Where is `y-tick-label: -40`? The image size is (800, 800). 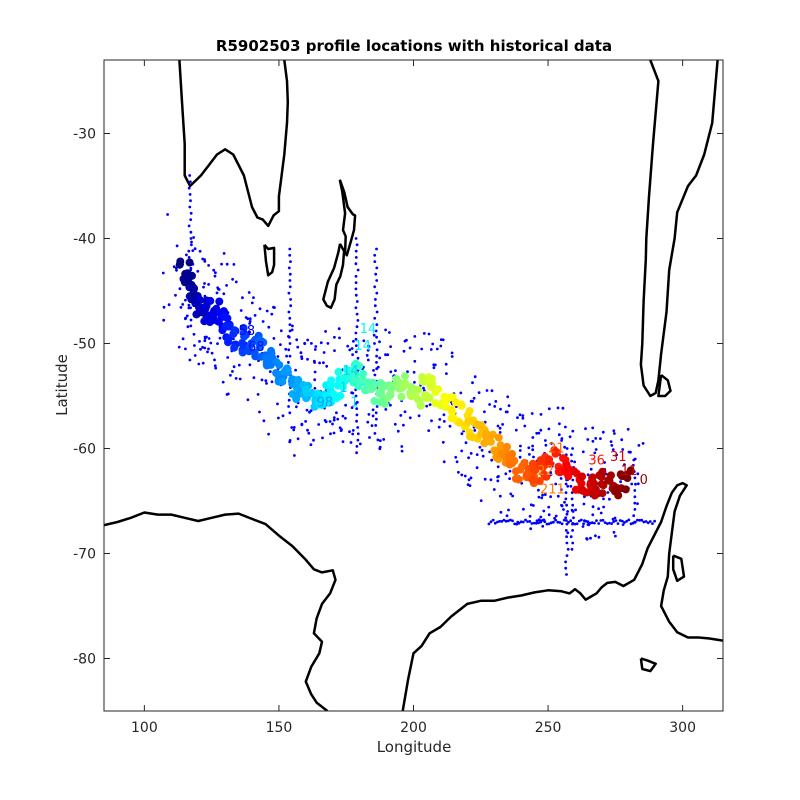
y-tick-label: -40 is located at coordinates (84, 240).